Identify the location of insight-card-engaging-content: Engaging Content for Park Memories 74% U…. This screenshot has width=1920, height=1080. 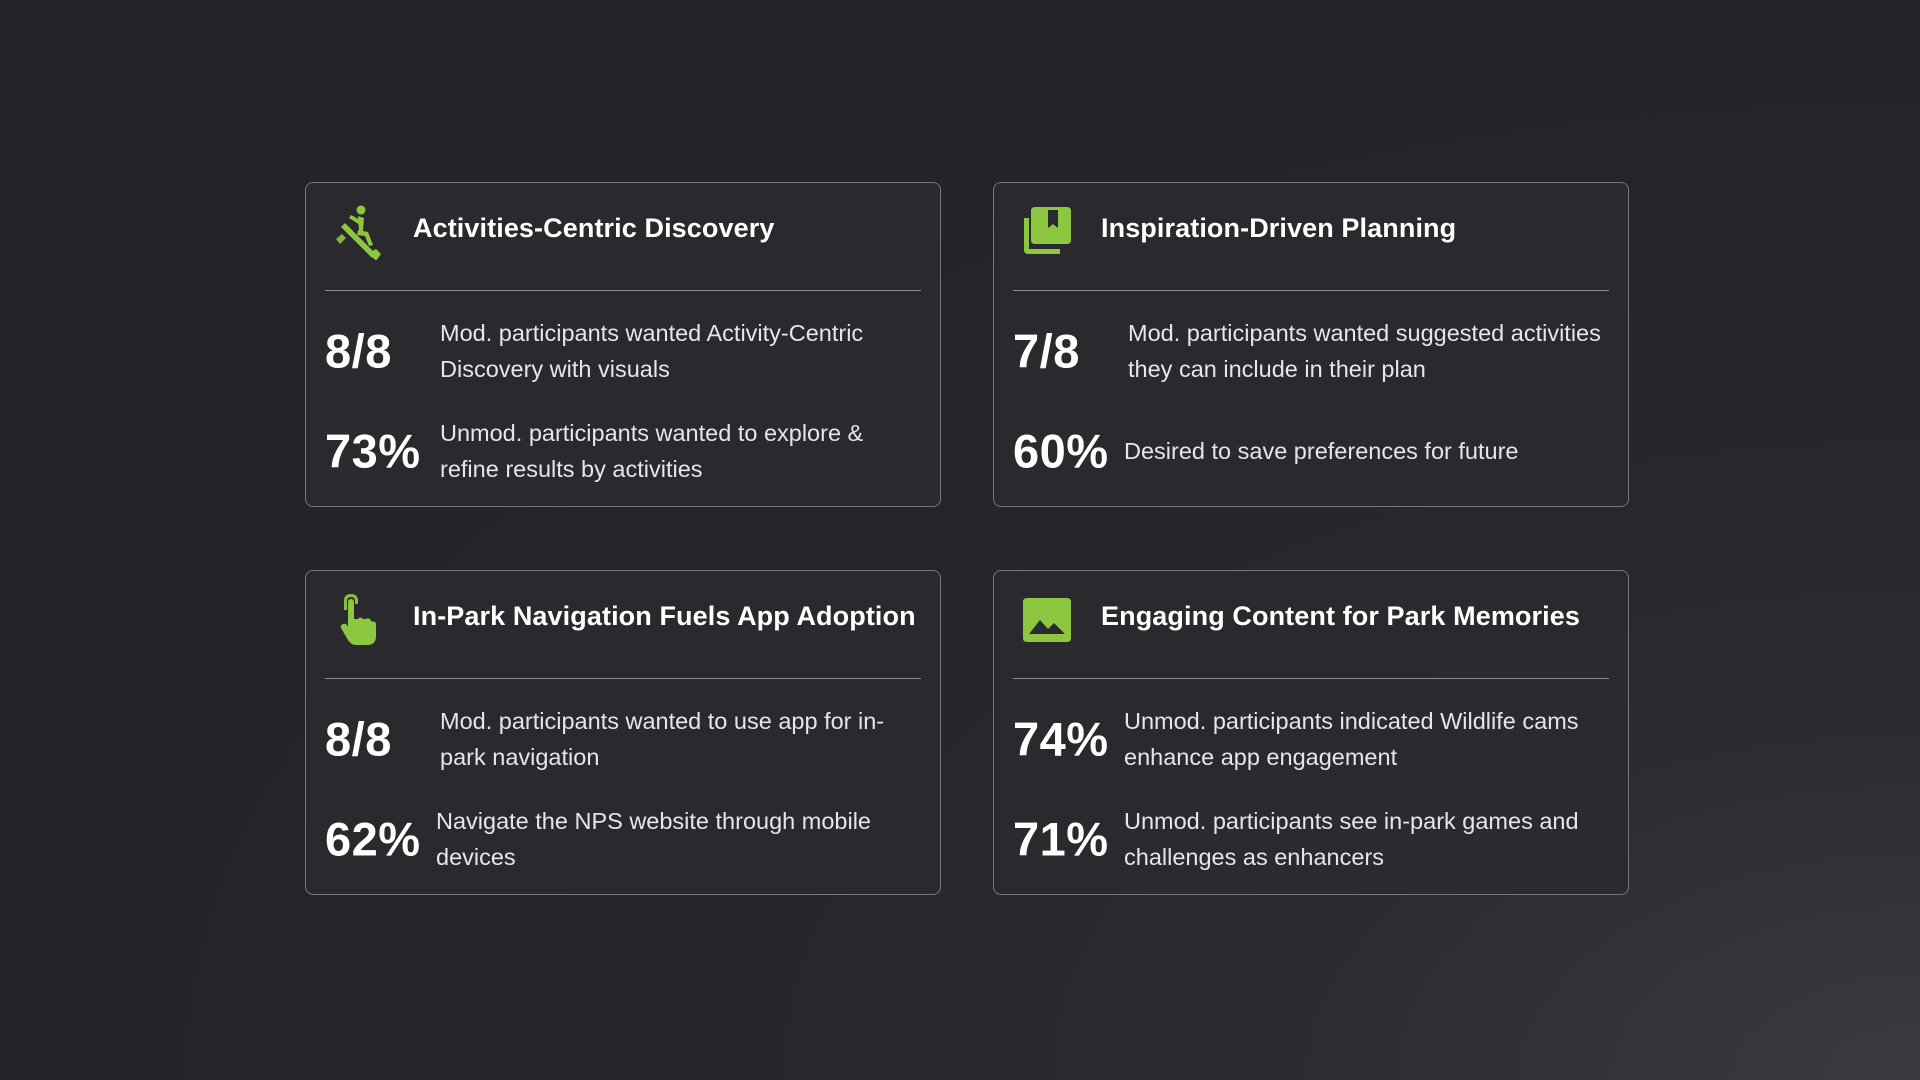
(1311, 732).